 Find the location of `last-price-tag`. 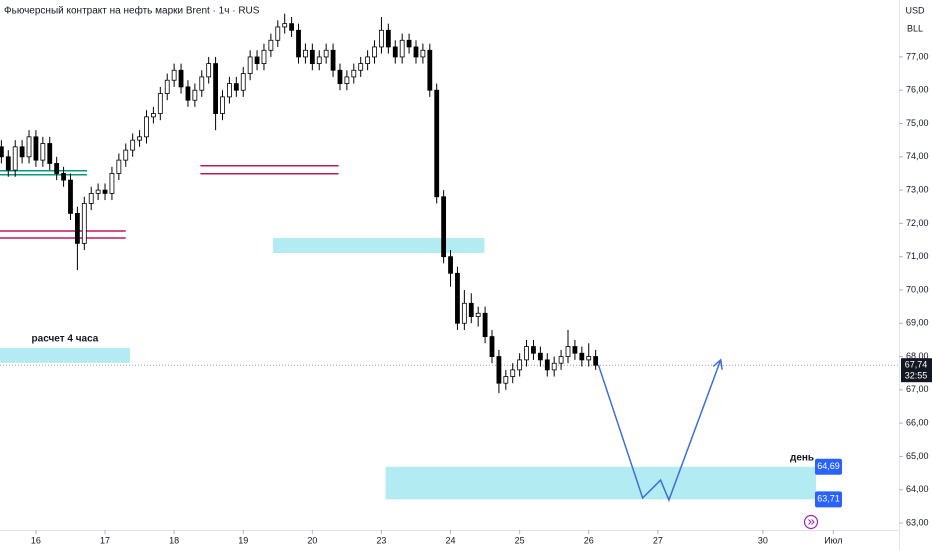

last-price-tag is located at coordinates (916, 370).